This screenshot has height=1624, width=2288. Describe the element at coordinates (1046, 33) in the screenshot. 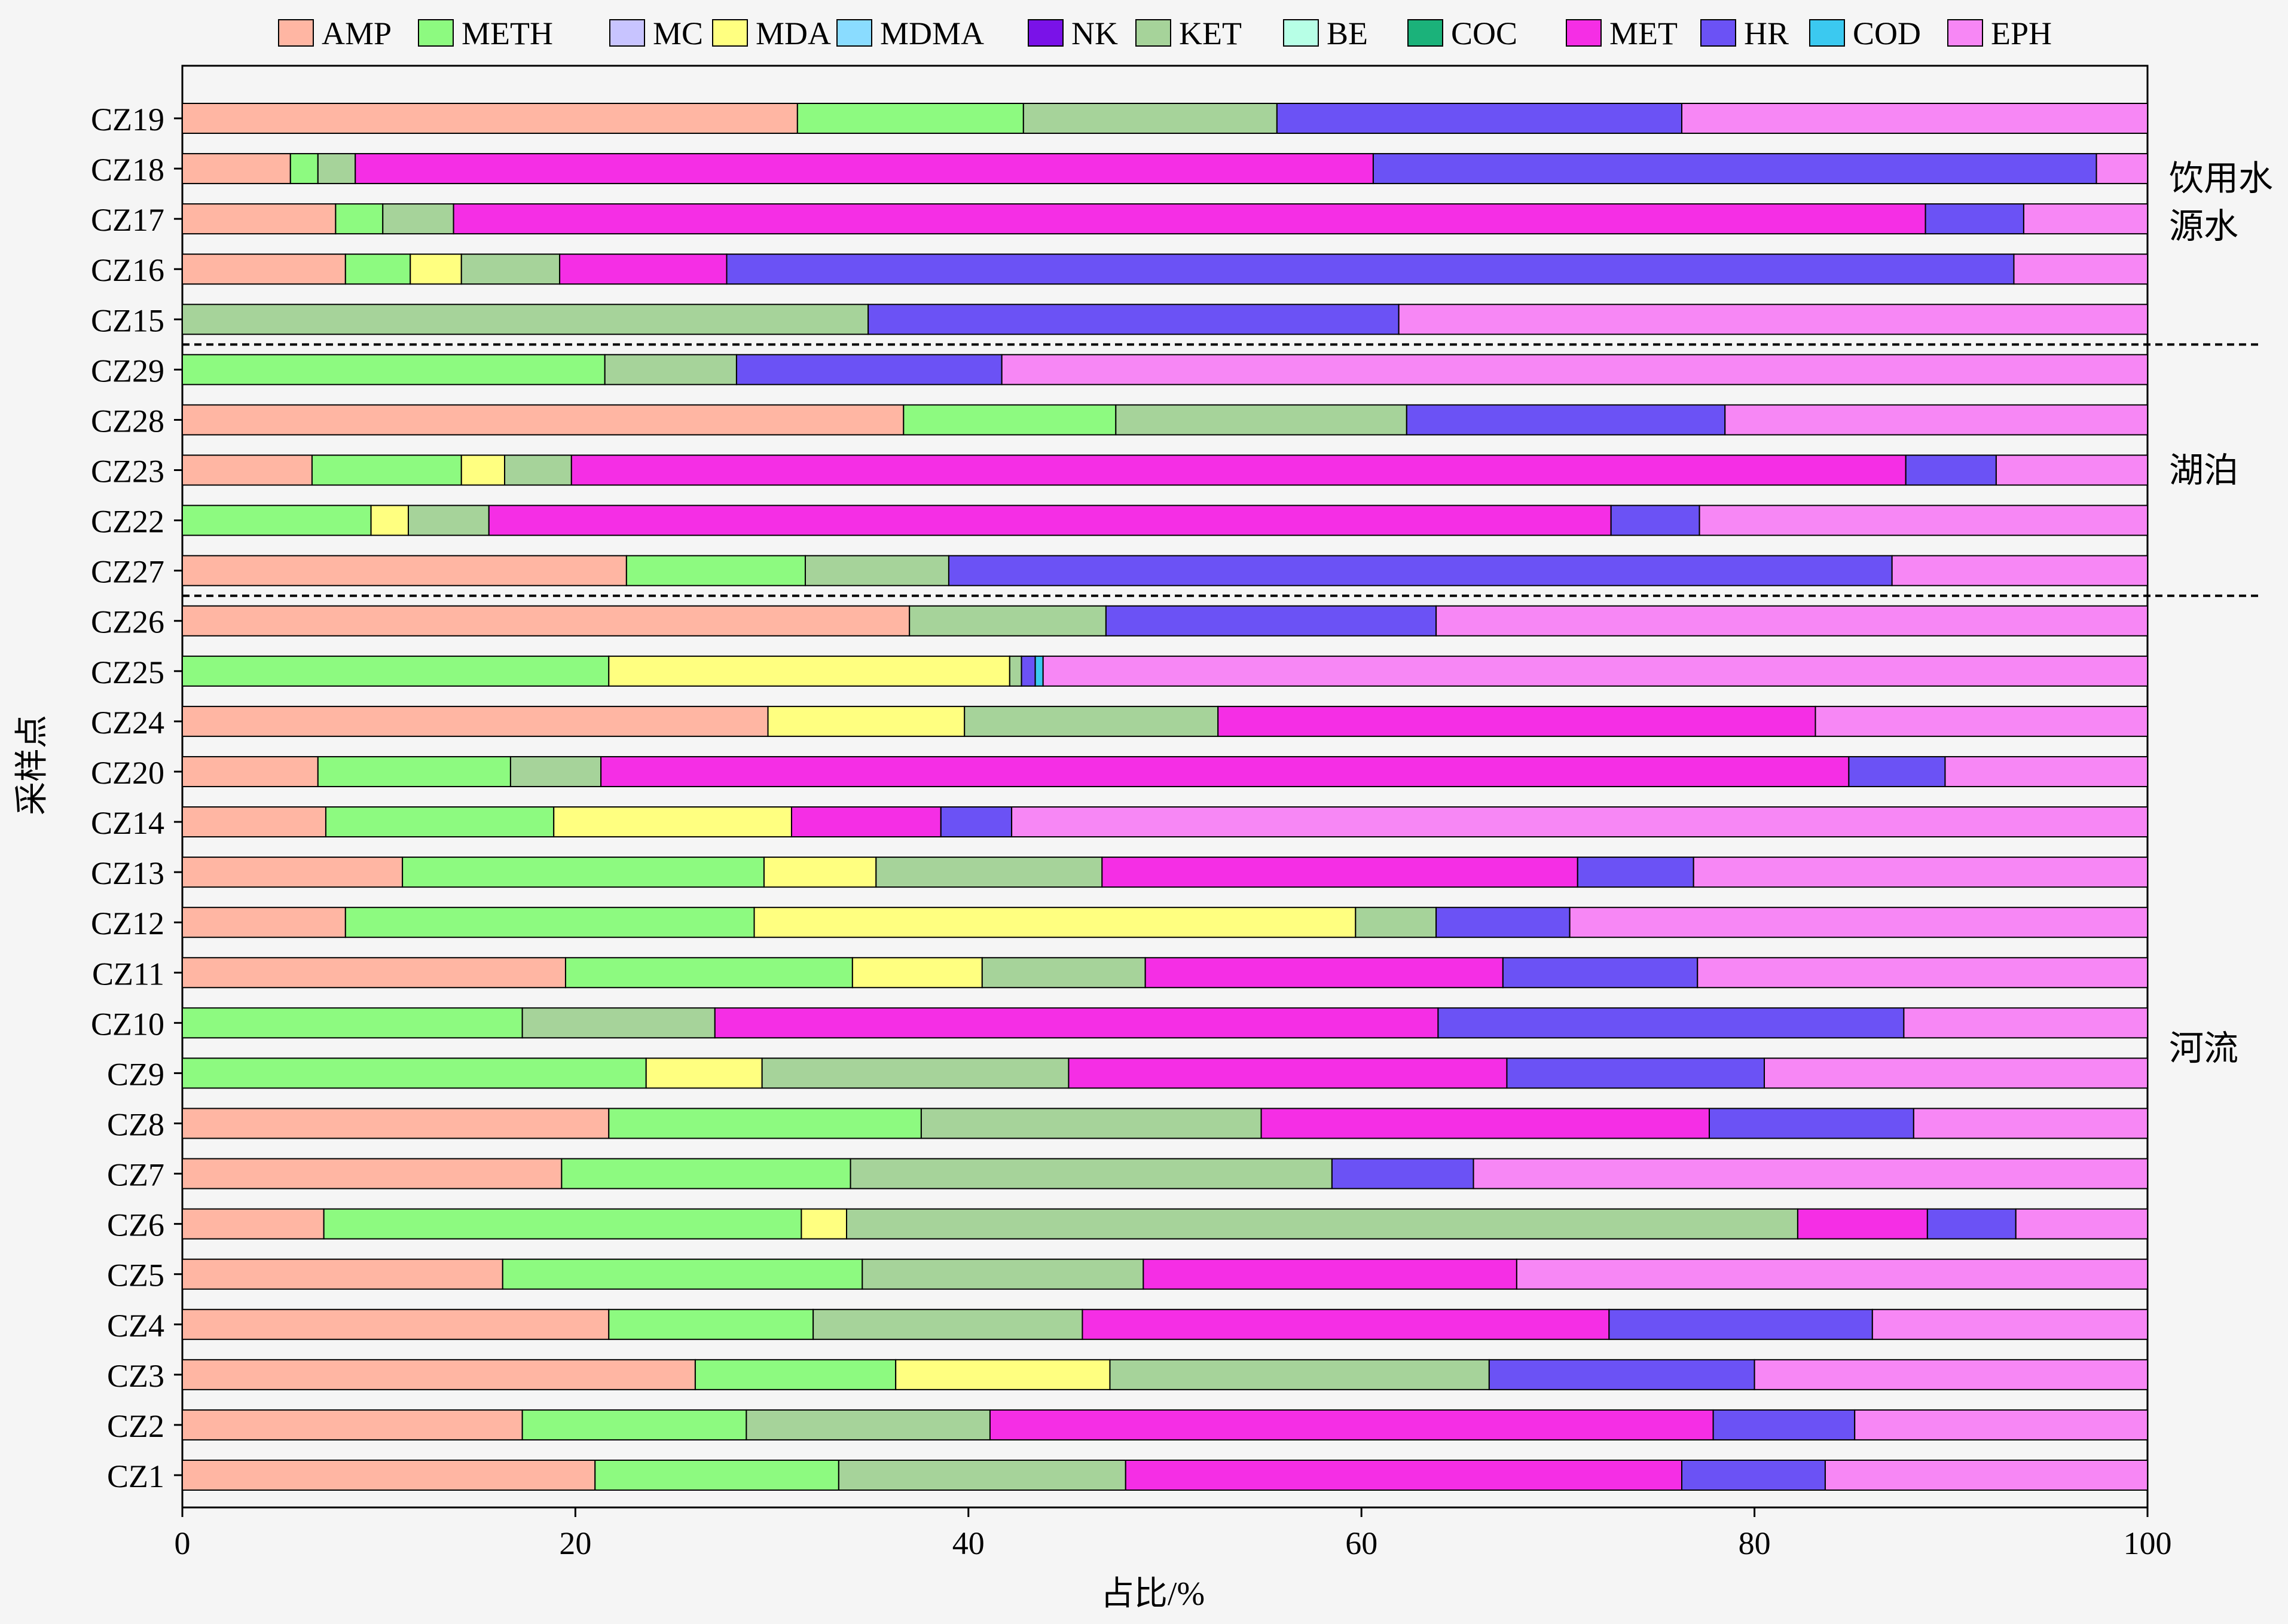

I see `legend-swatch-nk` at that location.